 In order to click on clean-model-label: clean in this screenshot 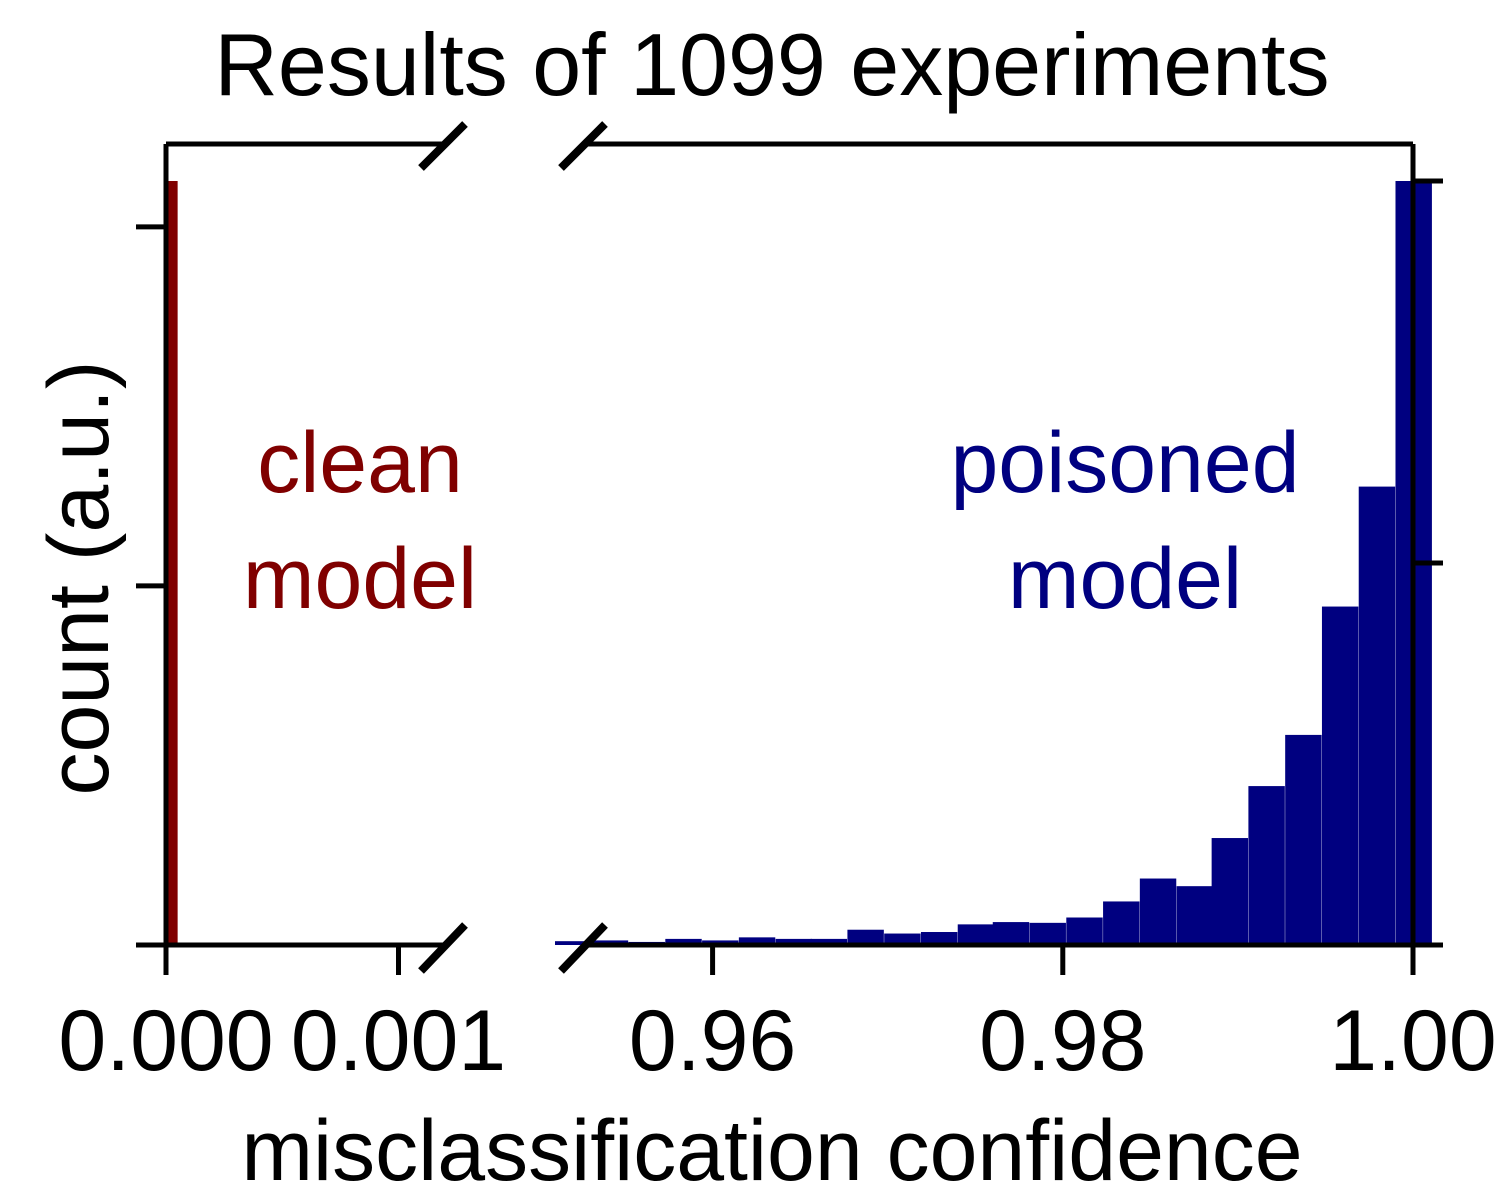, I will do `click(360, 463)`.